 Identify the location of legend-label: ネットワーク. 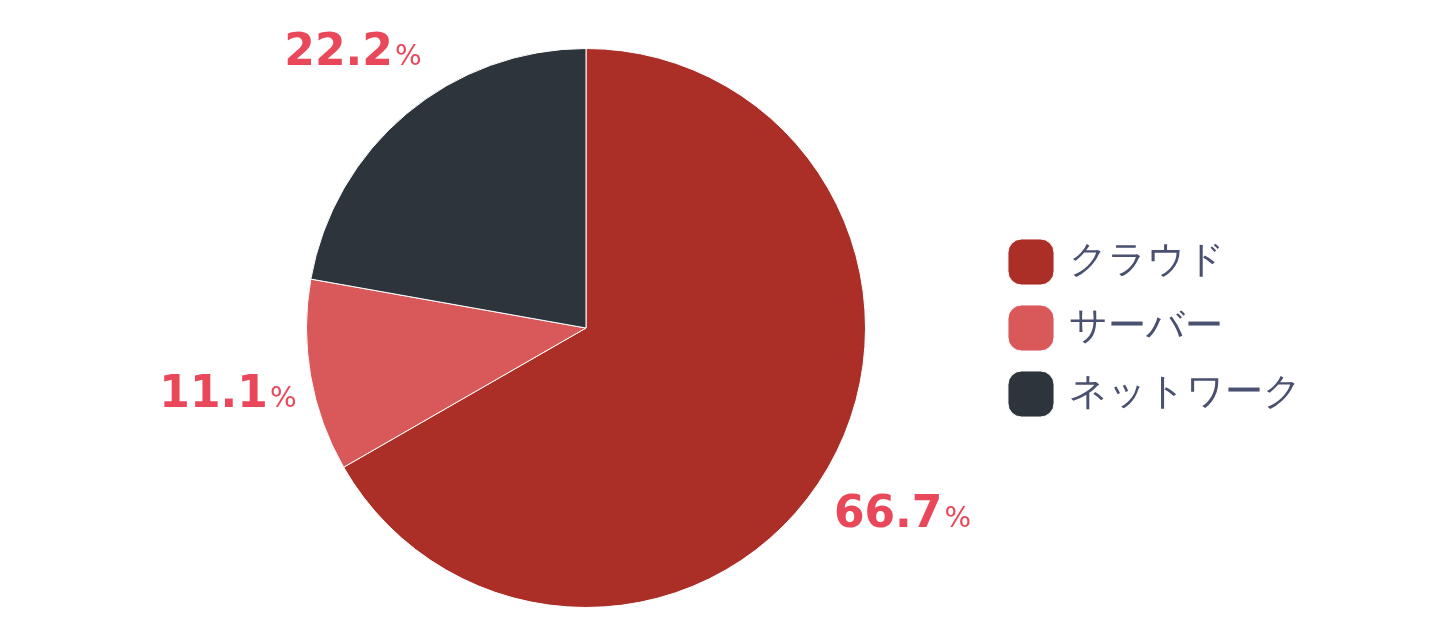
(1185, 390).